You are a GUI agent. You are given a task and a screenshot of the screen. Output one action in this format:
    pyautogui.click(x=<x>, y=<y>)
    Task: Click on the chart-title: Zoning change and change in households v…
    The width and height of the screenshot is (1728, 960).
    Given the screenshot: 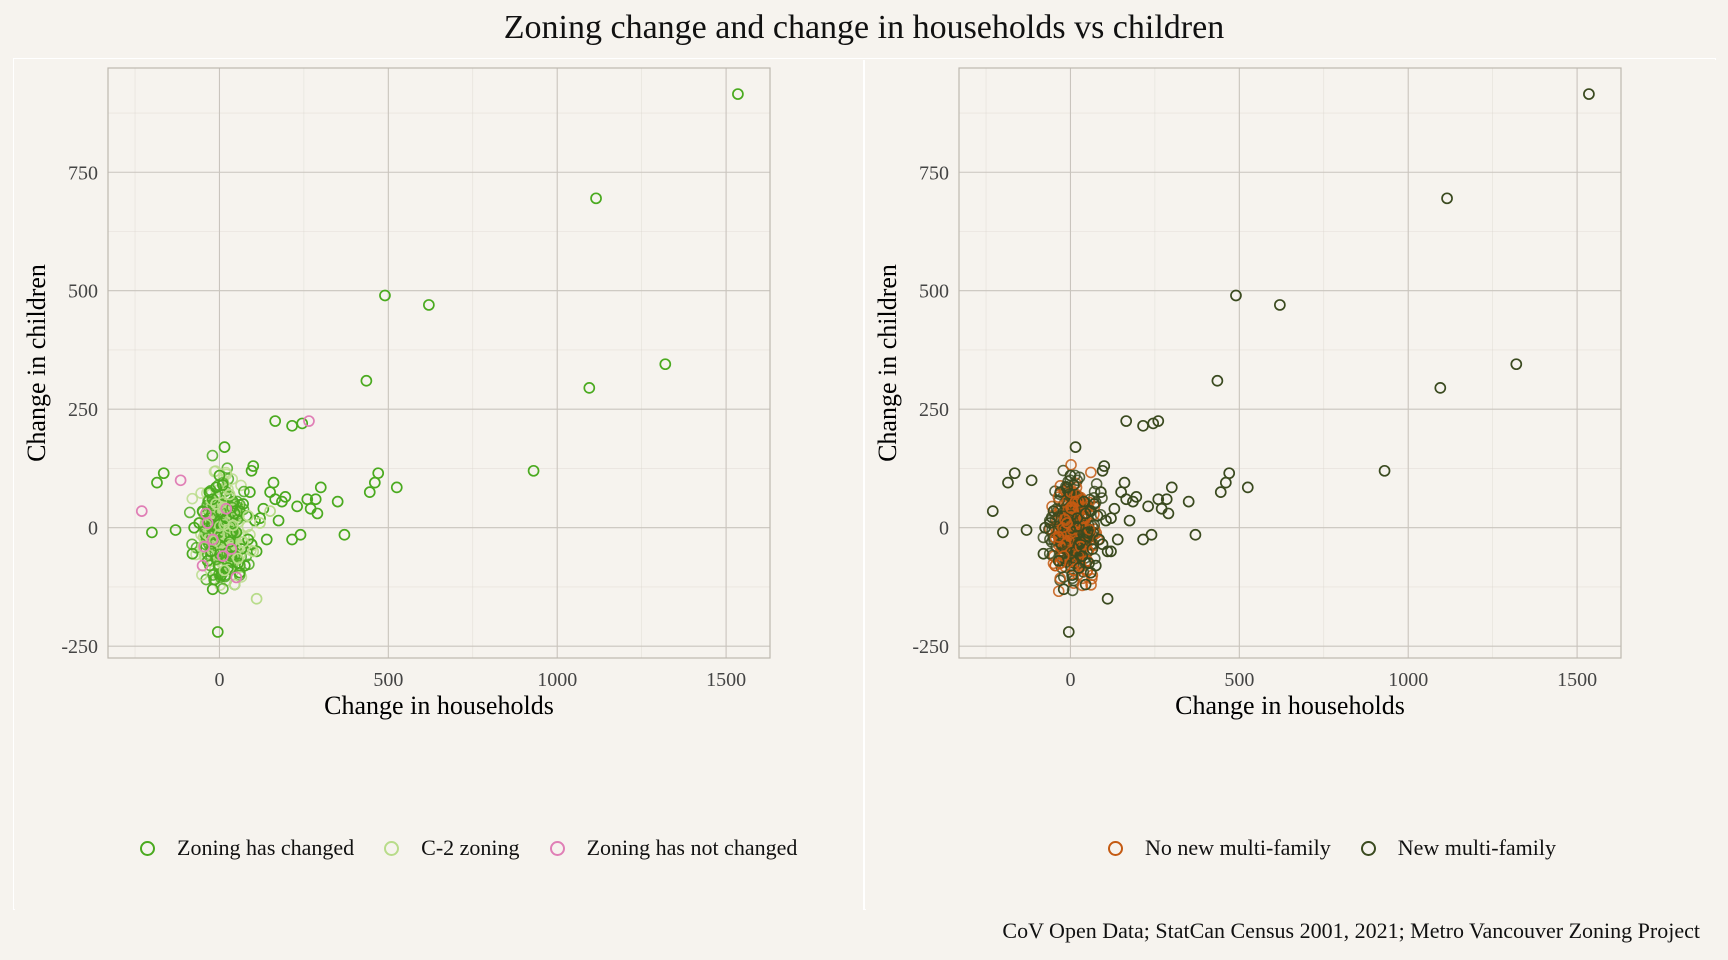 What is the action you would take?
    pyautogui.click(x=864, y=27)
    